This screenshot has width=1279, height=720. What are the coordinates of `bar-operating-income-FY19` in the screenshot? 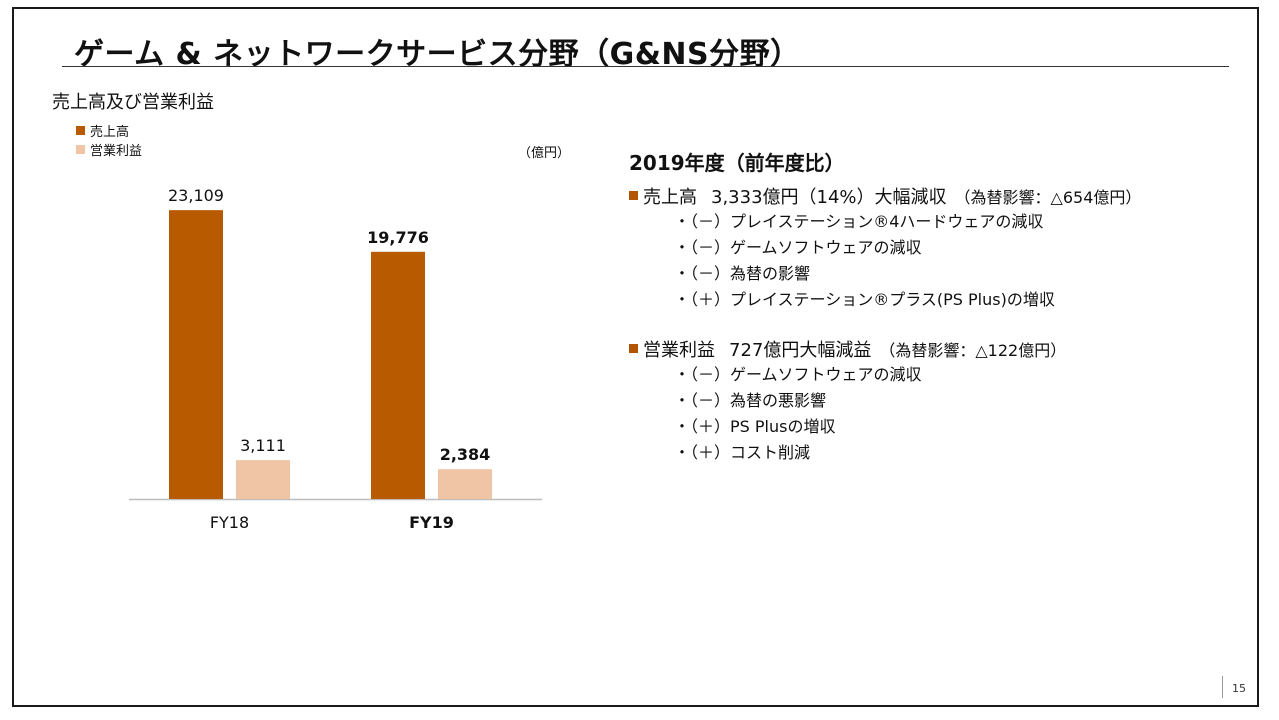 It's located at (465, 484).